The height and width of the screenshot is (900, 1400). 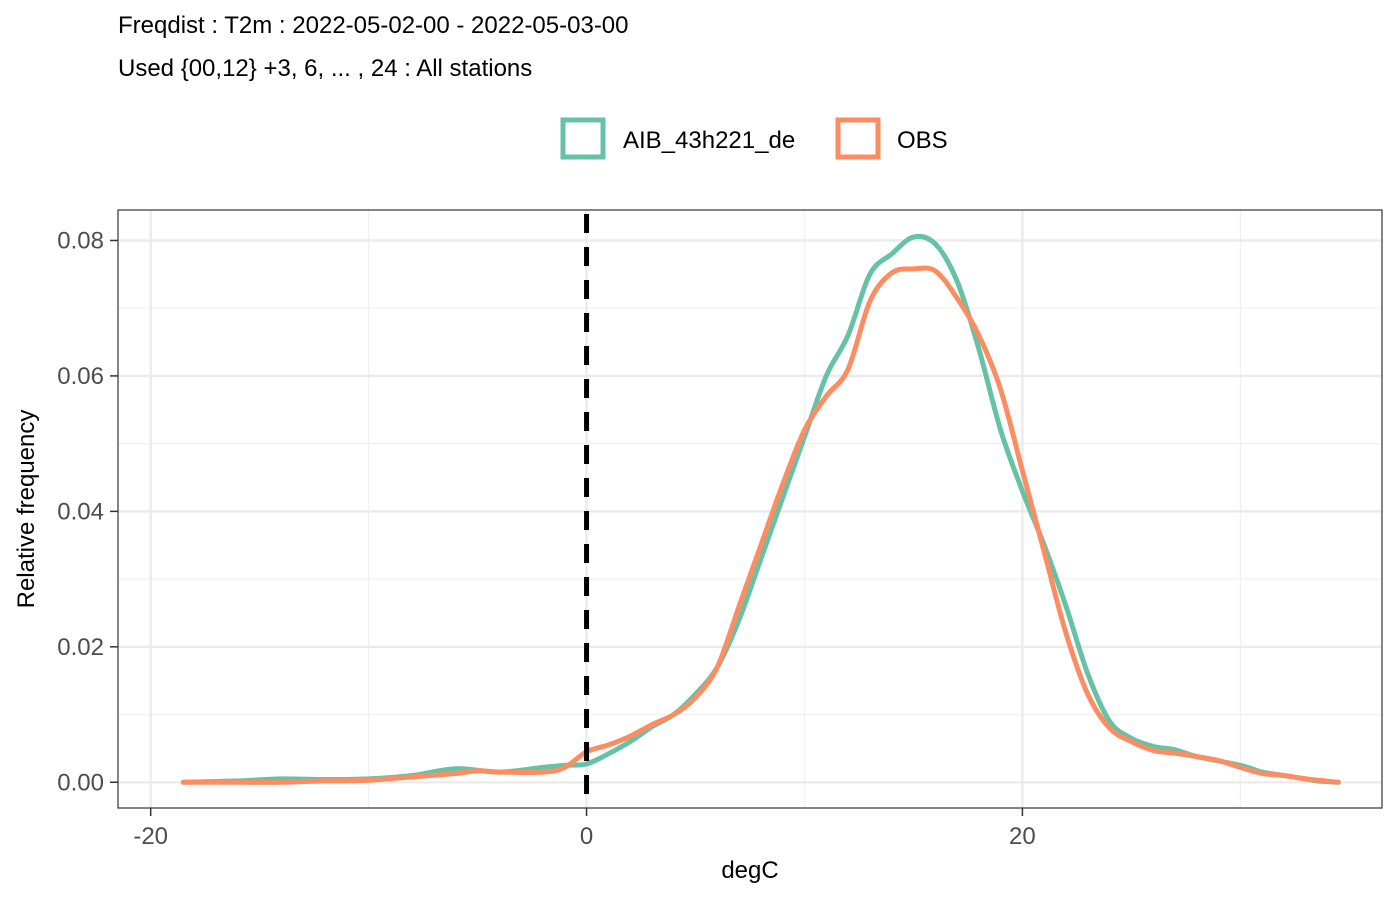 What do you see at coordinates (709, 140) in the screenshot?
I see `legend-label-aib: AIB_43h221_de` at bounding box center [709, 140].